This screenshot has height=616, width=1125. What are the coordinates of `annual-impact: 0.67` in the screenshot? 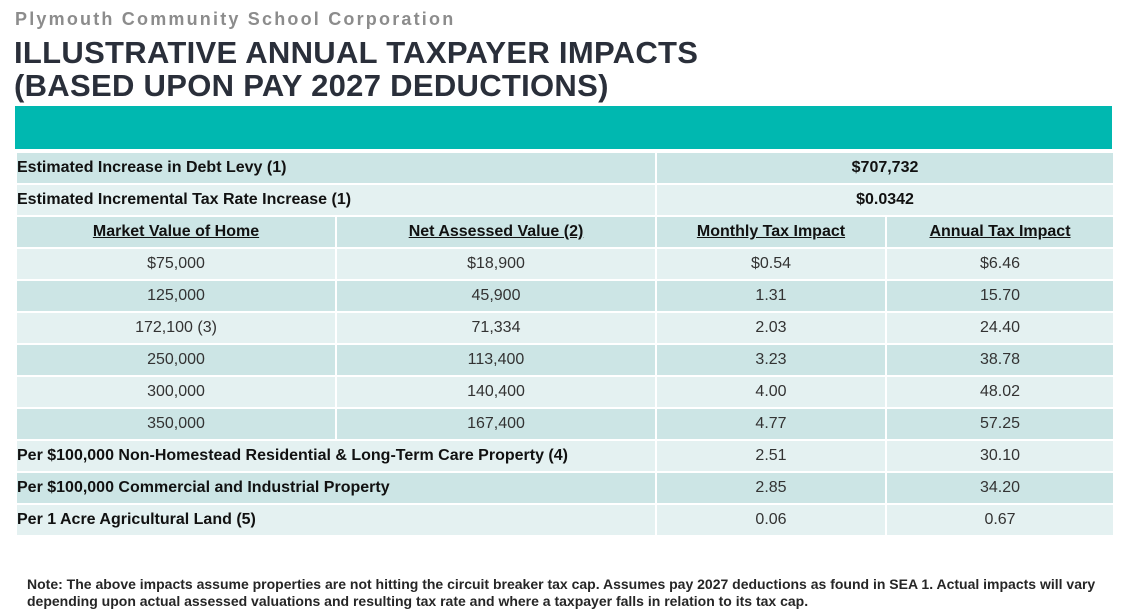 It's located at (1000, 520).